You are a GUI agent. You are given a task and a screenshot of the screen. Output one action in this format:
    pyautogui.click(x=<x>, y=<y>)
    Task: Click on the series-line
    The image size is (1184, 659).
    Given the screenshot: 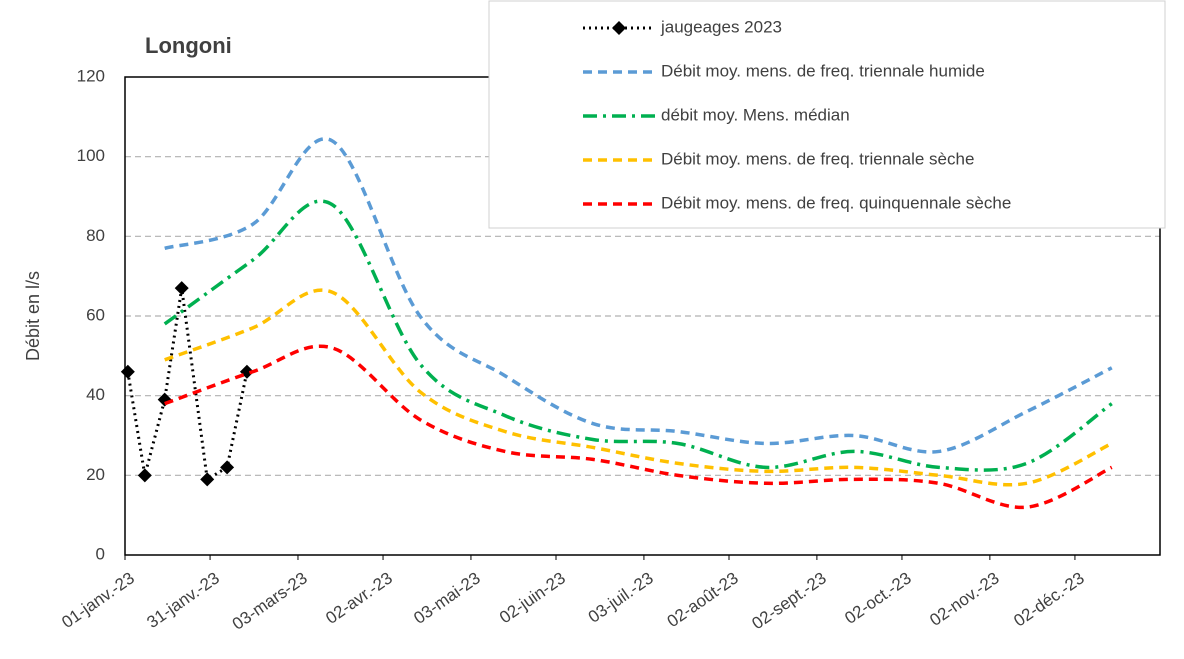 What is the action you would take?
    pyautogui.click(x=187, y=384)
    